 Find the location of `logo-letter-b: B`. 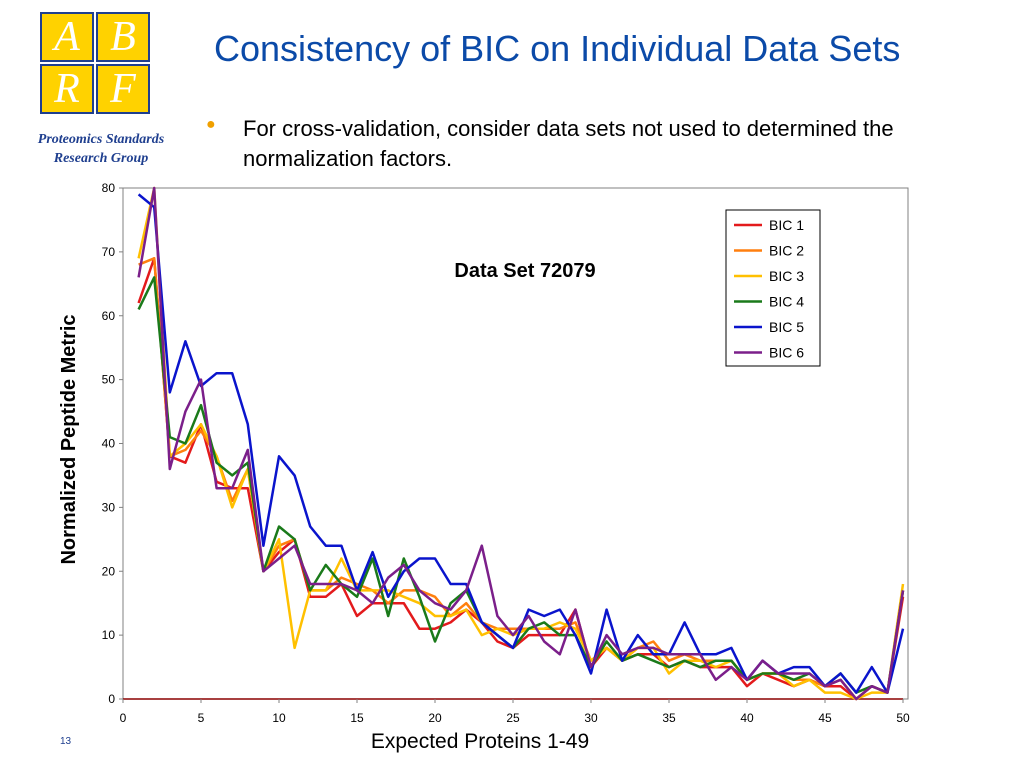

logo-letter-b: B is located at coordinates (123, 37).